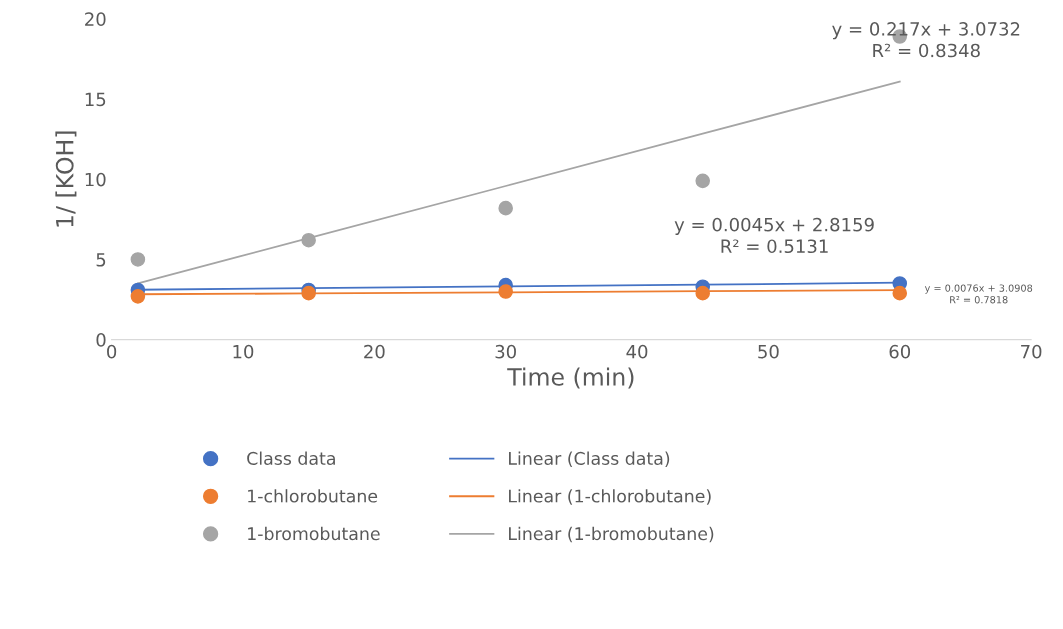  Describe the element at coordinates (243, 351) in the screenshot. I see `x-tick-label: 10` at that location.